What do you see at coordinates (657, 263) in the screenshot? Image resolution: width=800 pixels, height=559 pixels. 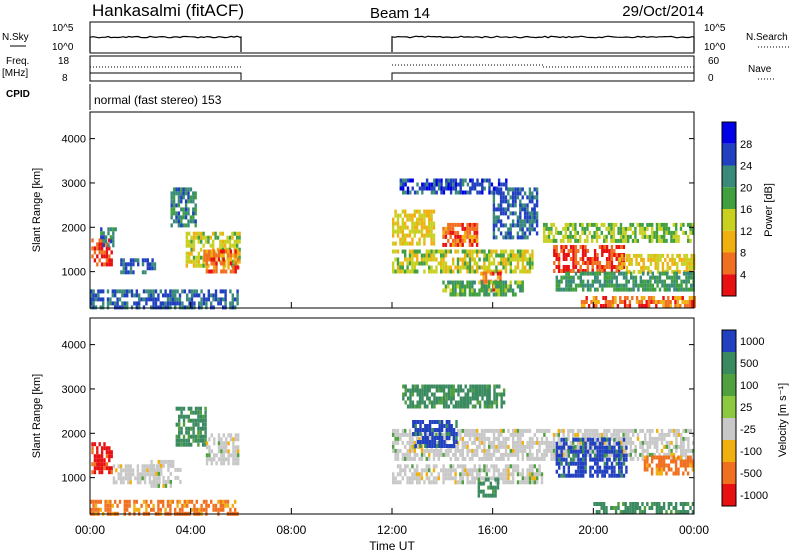 I see `power-panel-region` at bounding box center [657, 263].